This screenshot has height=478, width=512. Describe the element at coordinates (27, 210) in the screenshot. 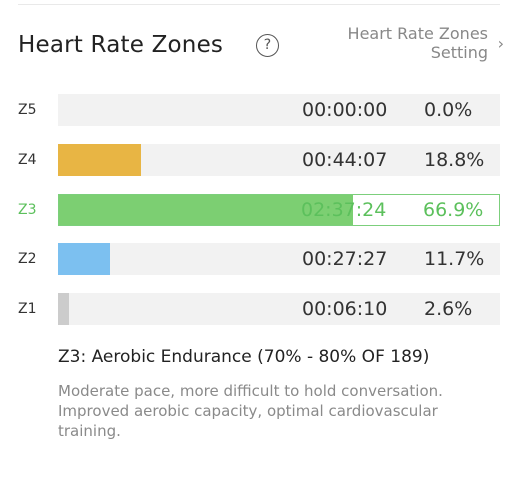

I see `zone-label: Z3` at that location.